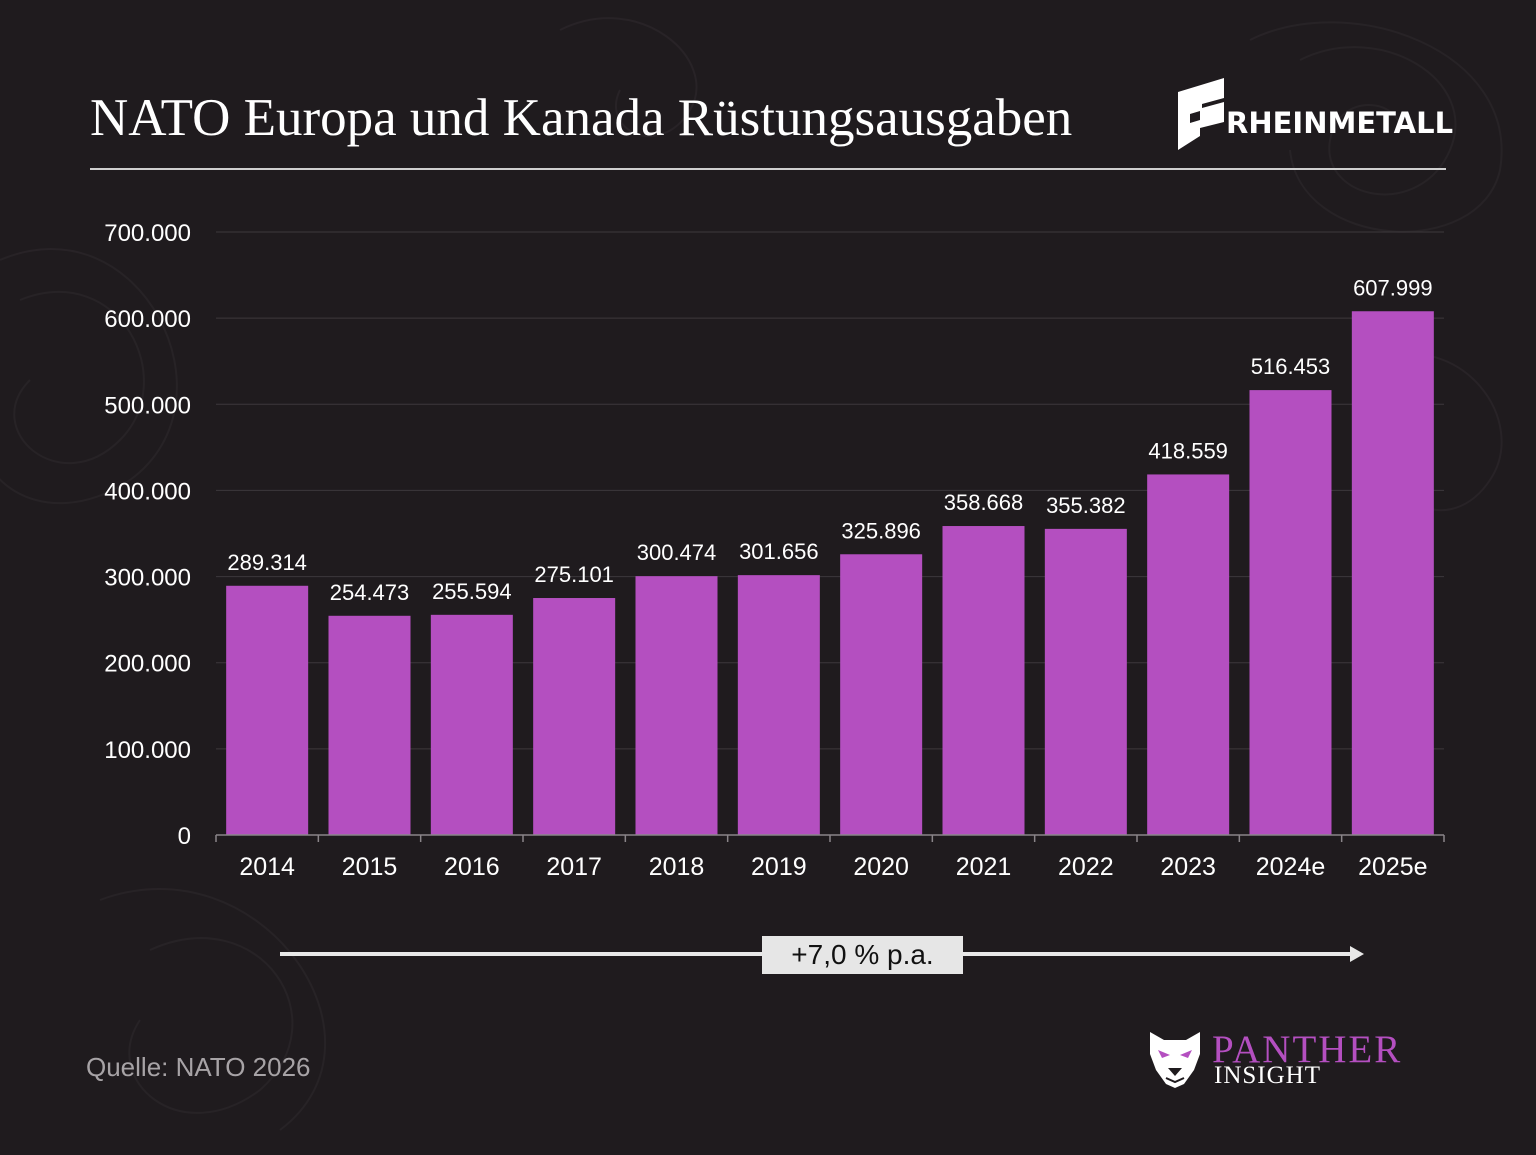  What do you see at coordinates (370, 592) in the screenshot?
I see `data-label: 254.473` at bounding box center [370, 592].